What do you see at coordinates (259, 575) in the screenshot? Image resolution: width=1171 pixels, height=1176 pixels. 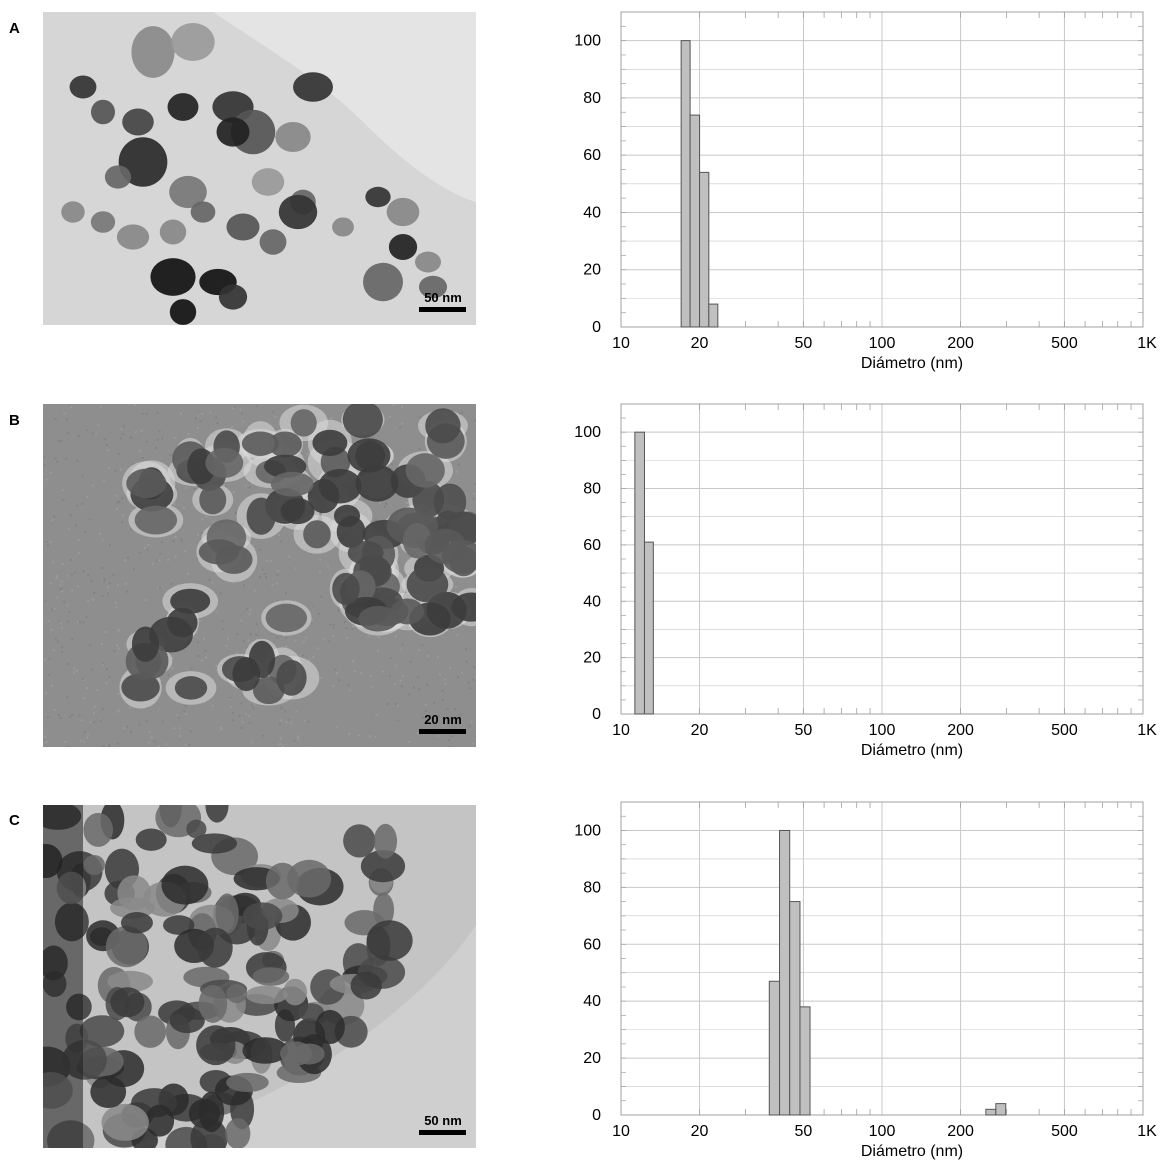 I see `tem-micrograph-b: 20 nm` at bounding box center [259, 575].